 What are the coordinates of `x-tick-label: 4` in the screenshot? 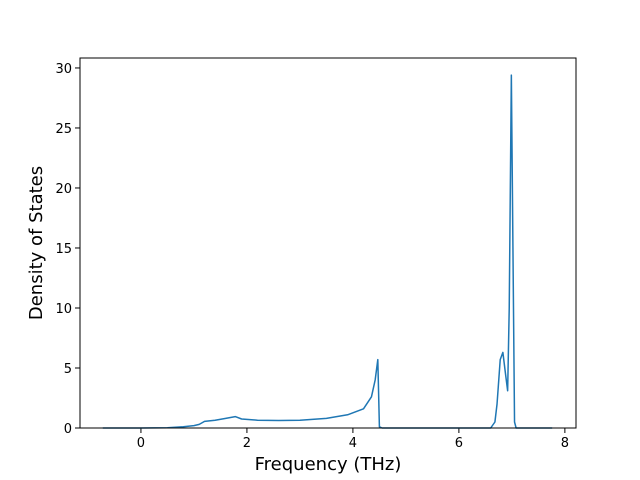 It's located at (353, 443).